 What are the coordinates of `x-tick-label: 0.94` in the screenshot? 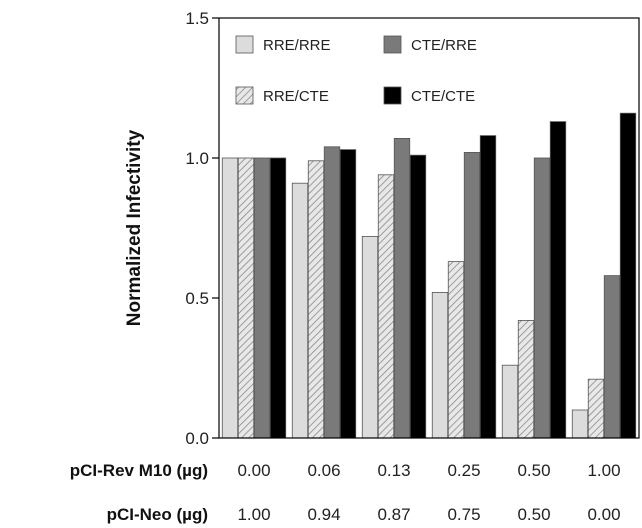 It's located at (323, 514).